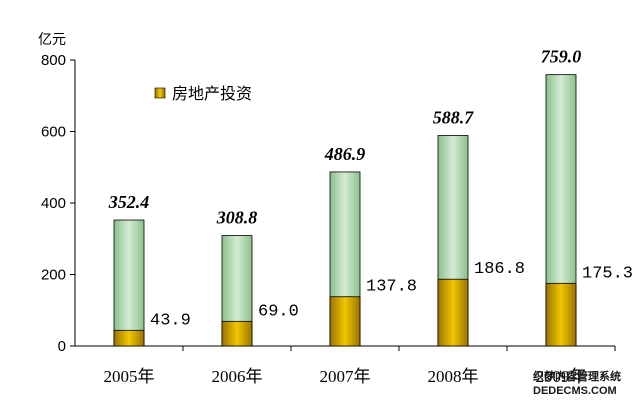  Describe the element at coordinates (561, 57) in the screenshot. I see `total-value-label: 759.0` at that location.